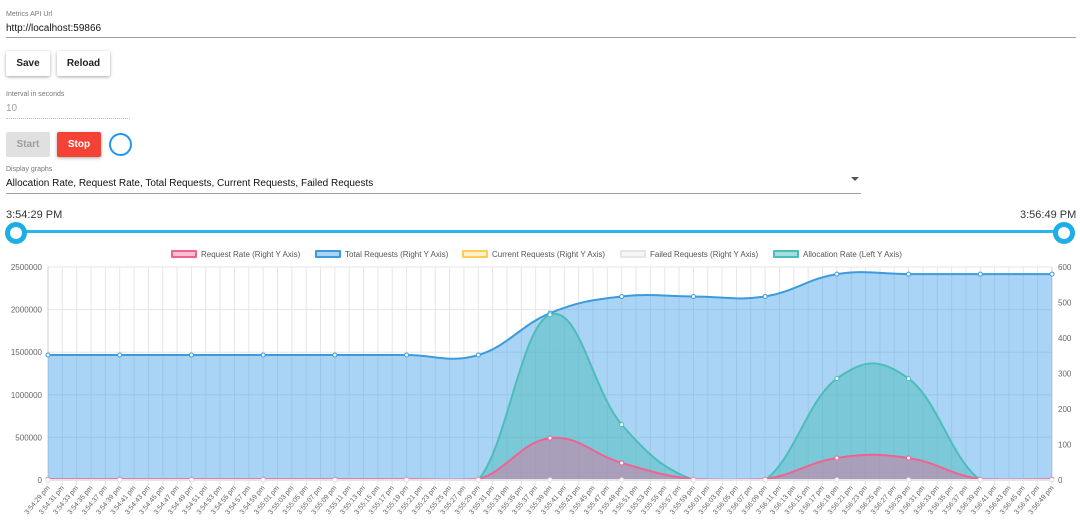 Image resolution: width=1080 pixels, height=531 pixels. I want to click on range-end-label: 3:56:49 PM, so click(1048, 215).